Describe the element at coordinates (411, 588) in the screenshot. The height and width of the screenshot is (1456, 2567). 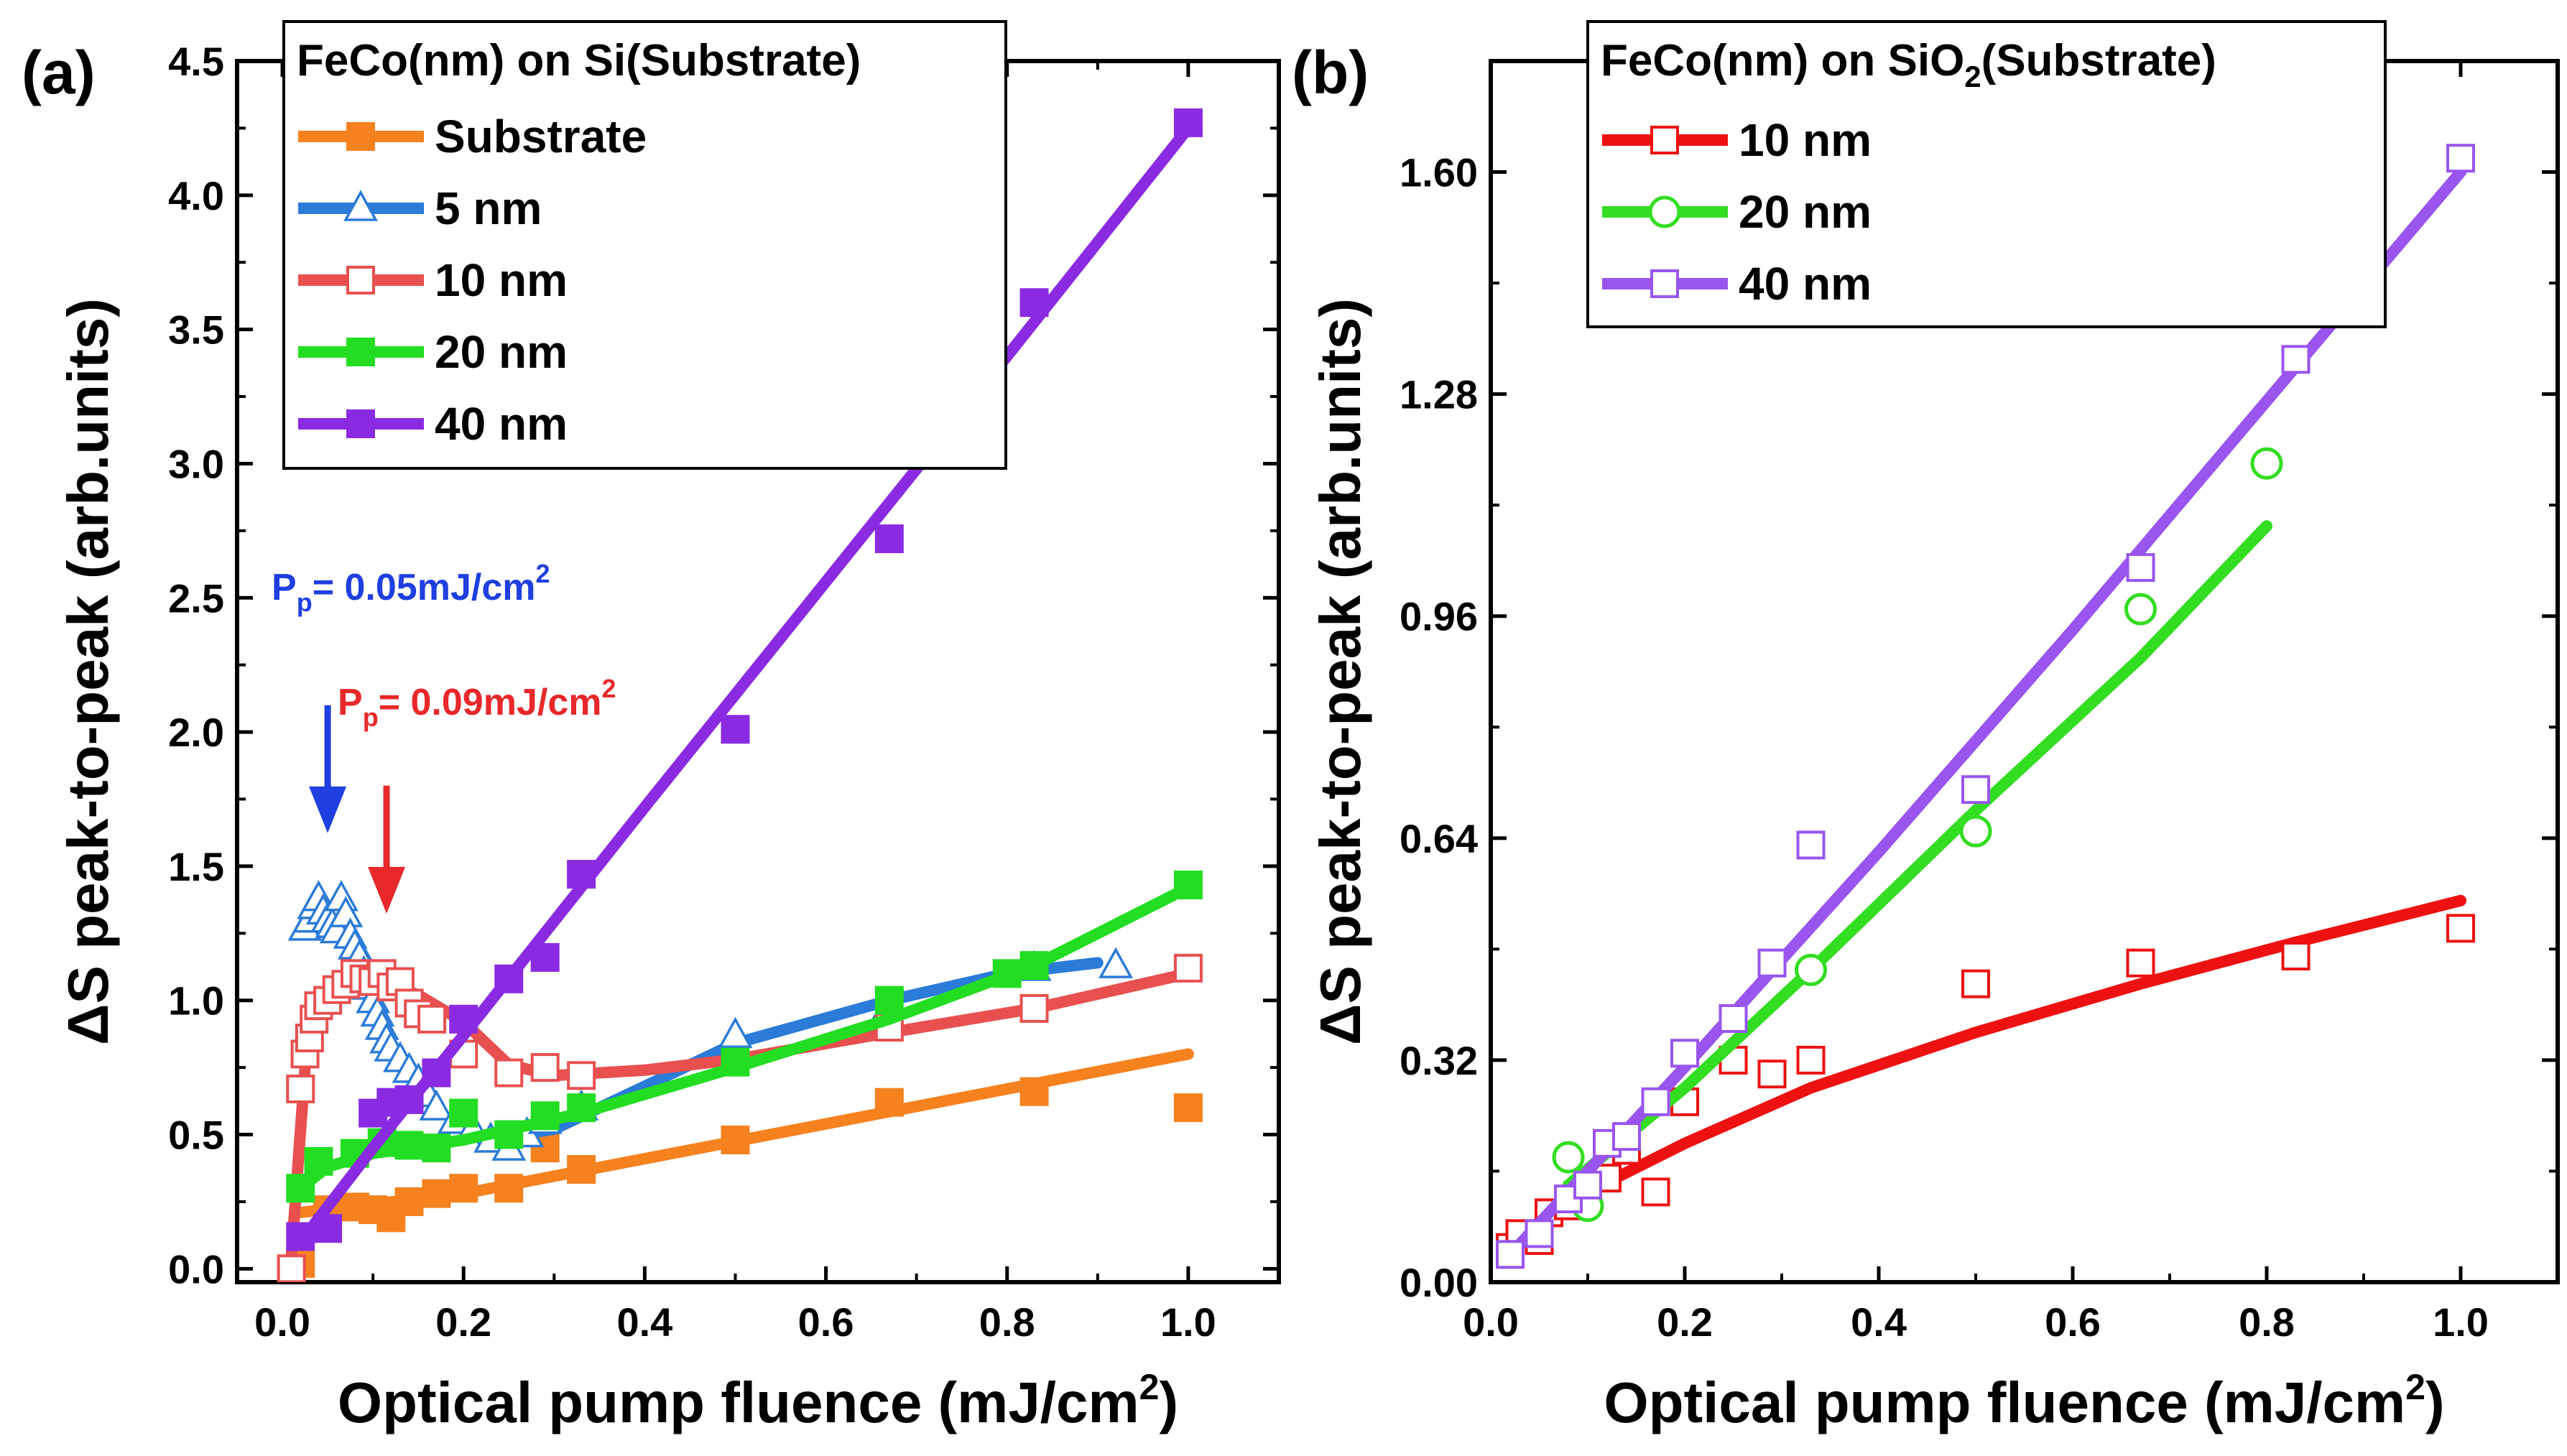
I see `annotation-label: Pp= 0.05mJ/cm2` at that location.